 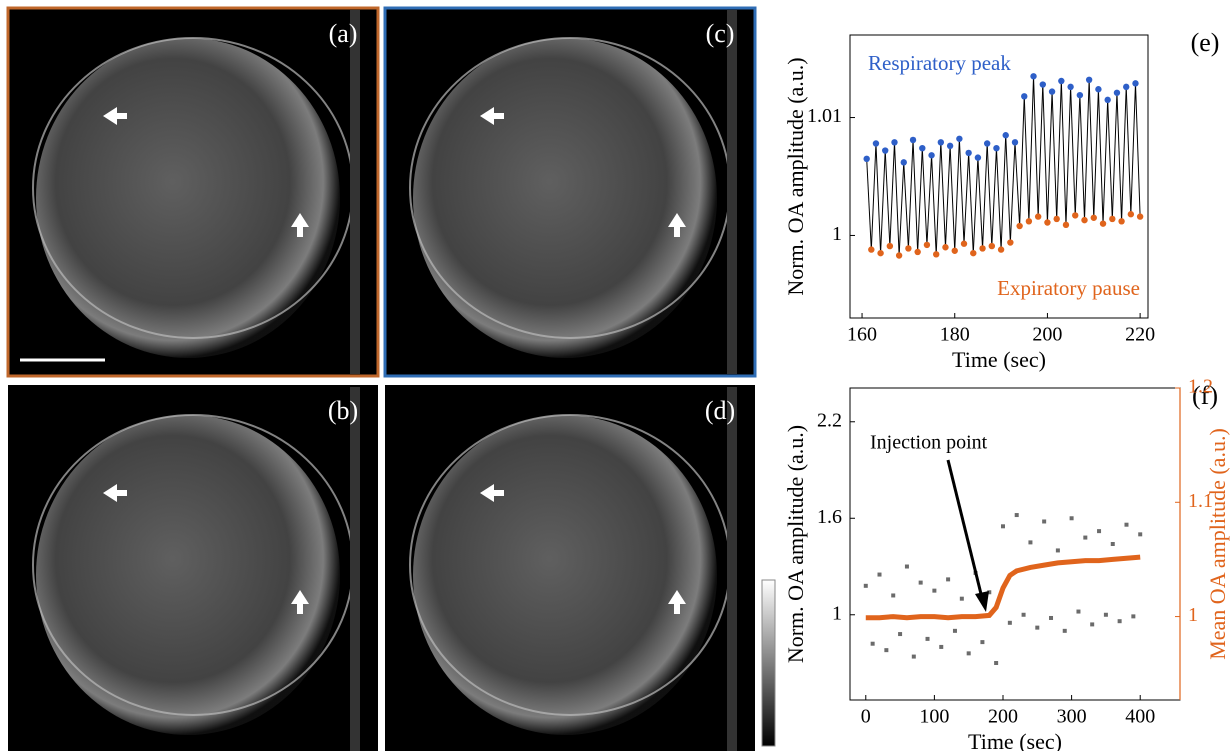 What do you see at coordinates (343, 33) in the screenshot?
I see `panel-label: (a)` at bounding box center [343, 33].